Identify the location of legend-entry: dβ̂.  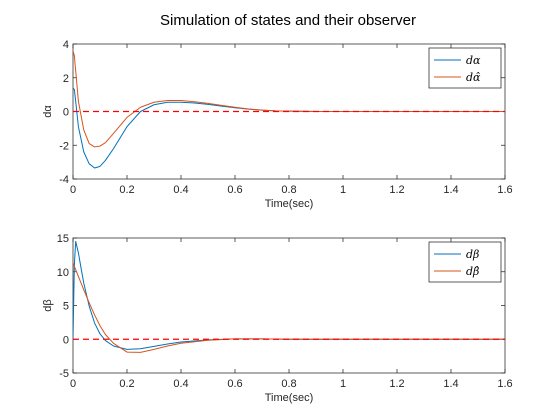
(472, 271).